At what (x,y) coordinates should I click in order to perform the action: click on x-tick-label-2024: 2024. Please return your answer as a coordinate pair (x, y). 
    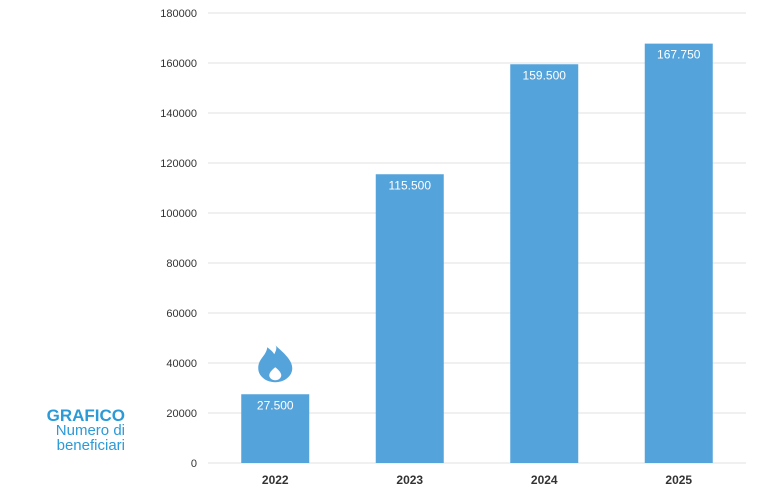
    Looking at the image, I should click on (544, 480).